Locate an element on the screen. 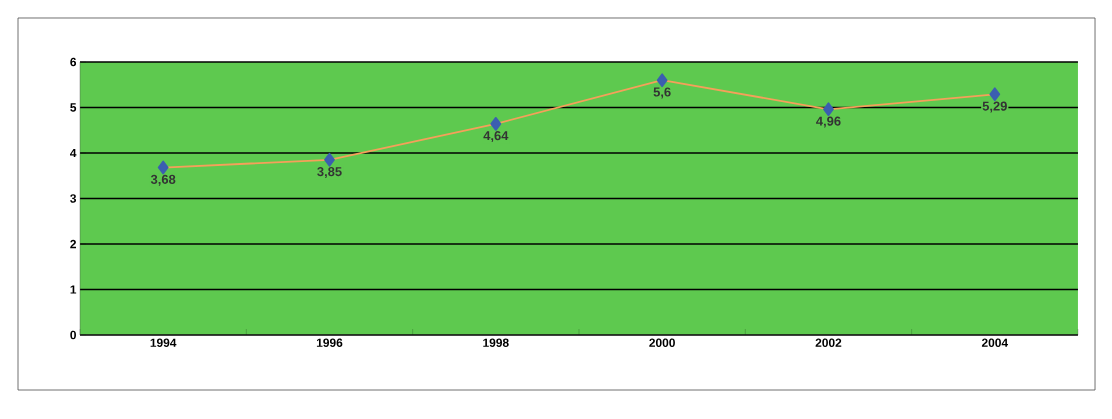 The height and width of the screenshot is (419, 1112). x-tick-label: 1998 is located at coordinates (496, 342).